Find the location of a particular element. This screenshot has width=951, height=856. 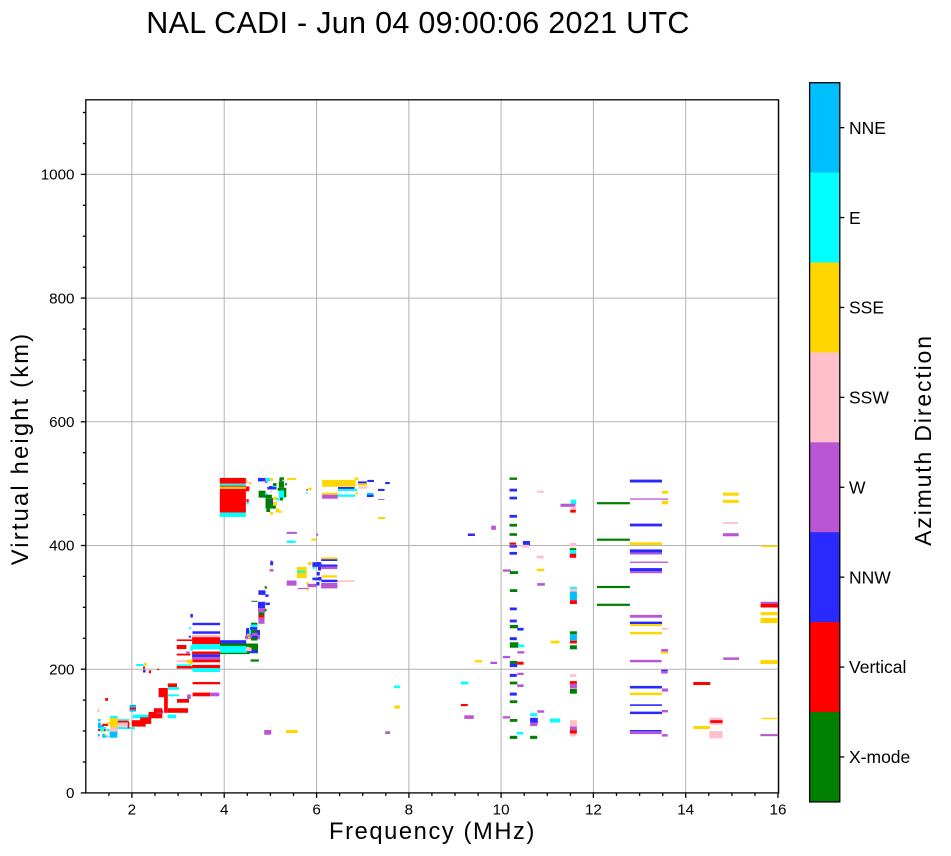

svg-text:NAL CADI - Jun 04 09:00:06 202: NAL CADI - Jun 04 09:00:06 2021 UTC is located at coordinates (417, 23).